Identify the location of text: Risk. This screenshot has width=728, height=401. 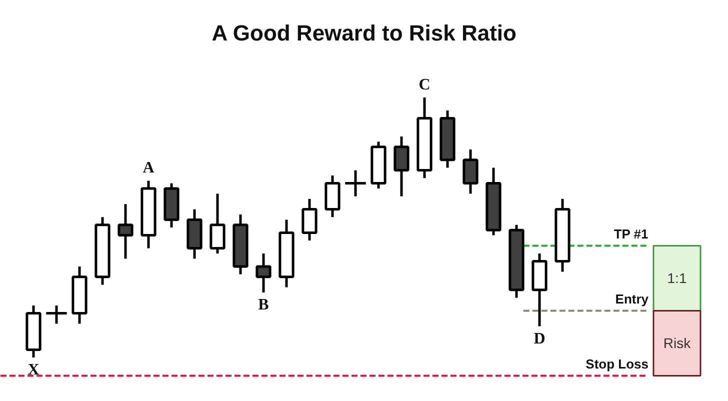
(677, 343).